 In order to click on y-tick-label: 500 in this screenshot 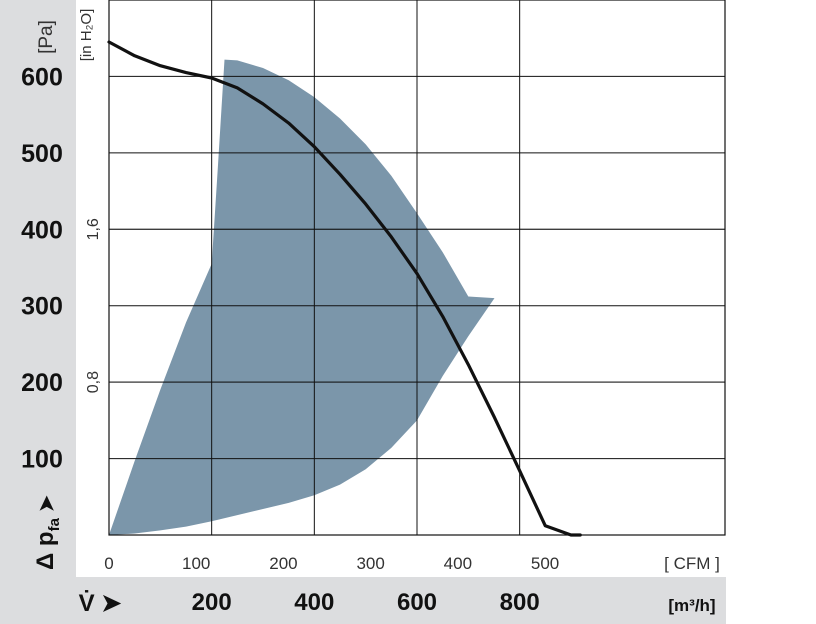, I will do `click(42, 154)`.